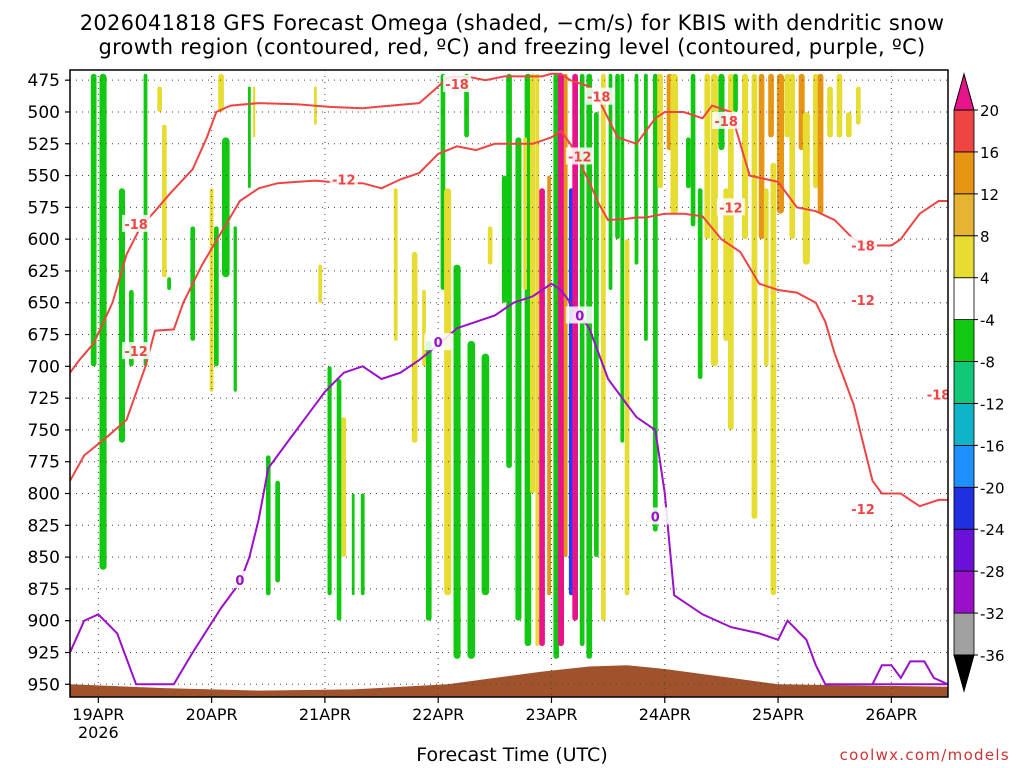 This screenshot has width=1024, height=768. Describe the element at coordinates (924, 755) in the screenshot. I see `credit-link: coolwx.com/models` at that location.